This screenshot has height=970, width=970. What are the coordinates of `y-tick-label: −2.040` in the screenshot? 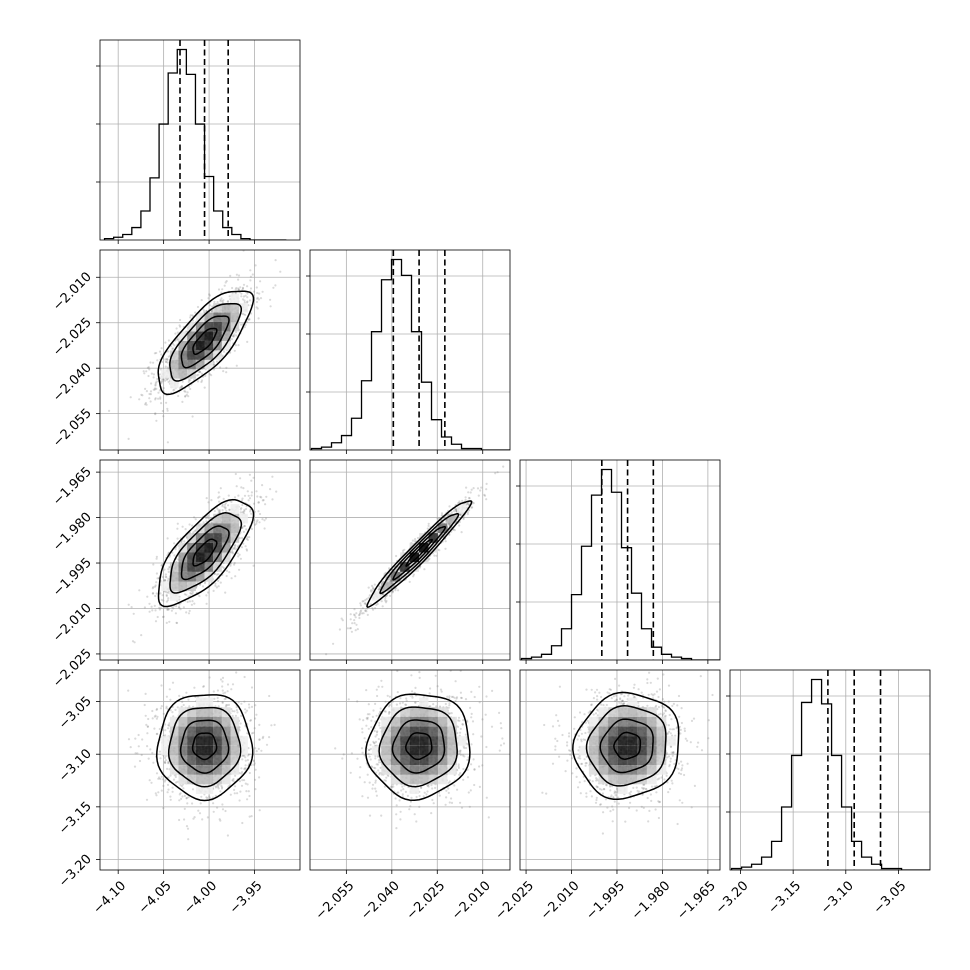 It's located at (72, 382).